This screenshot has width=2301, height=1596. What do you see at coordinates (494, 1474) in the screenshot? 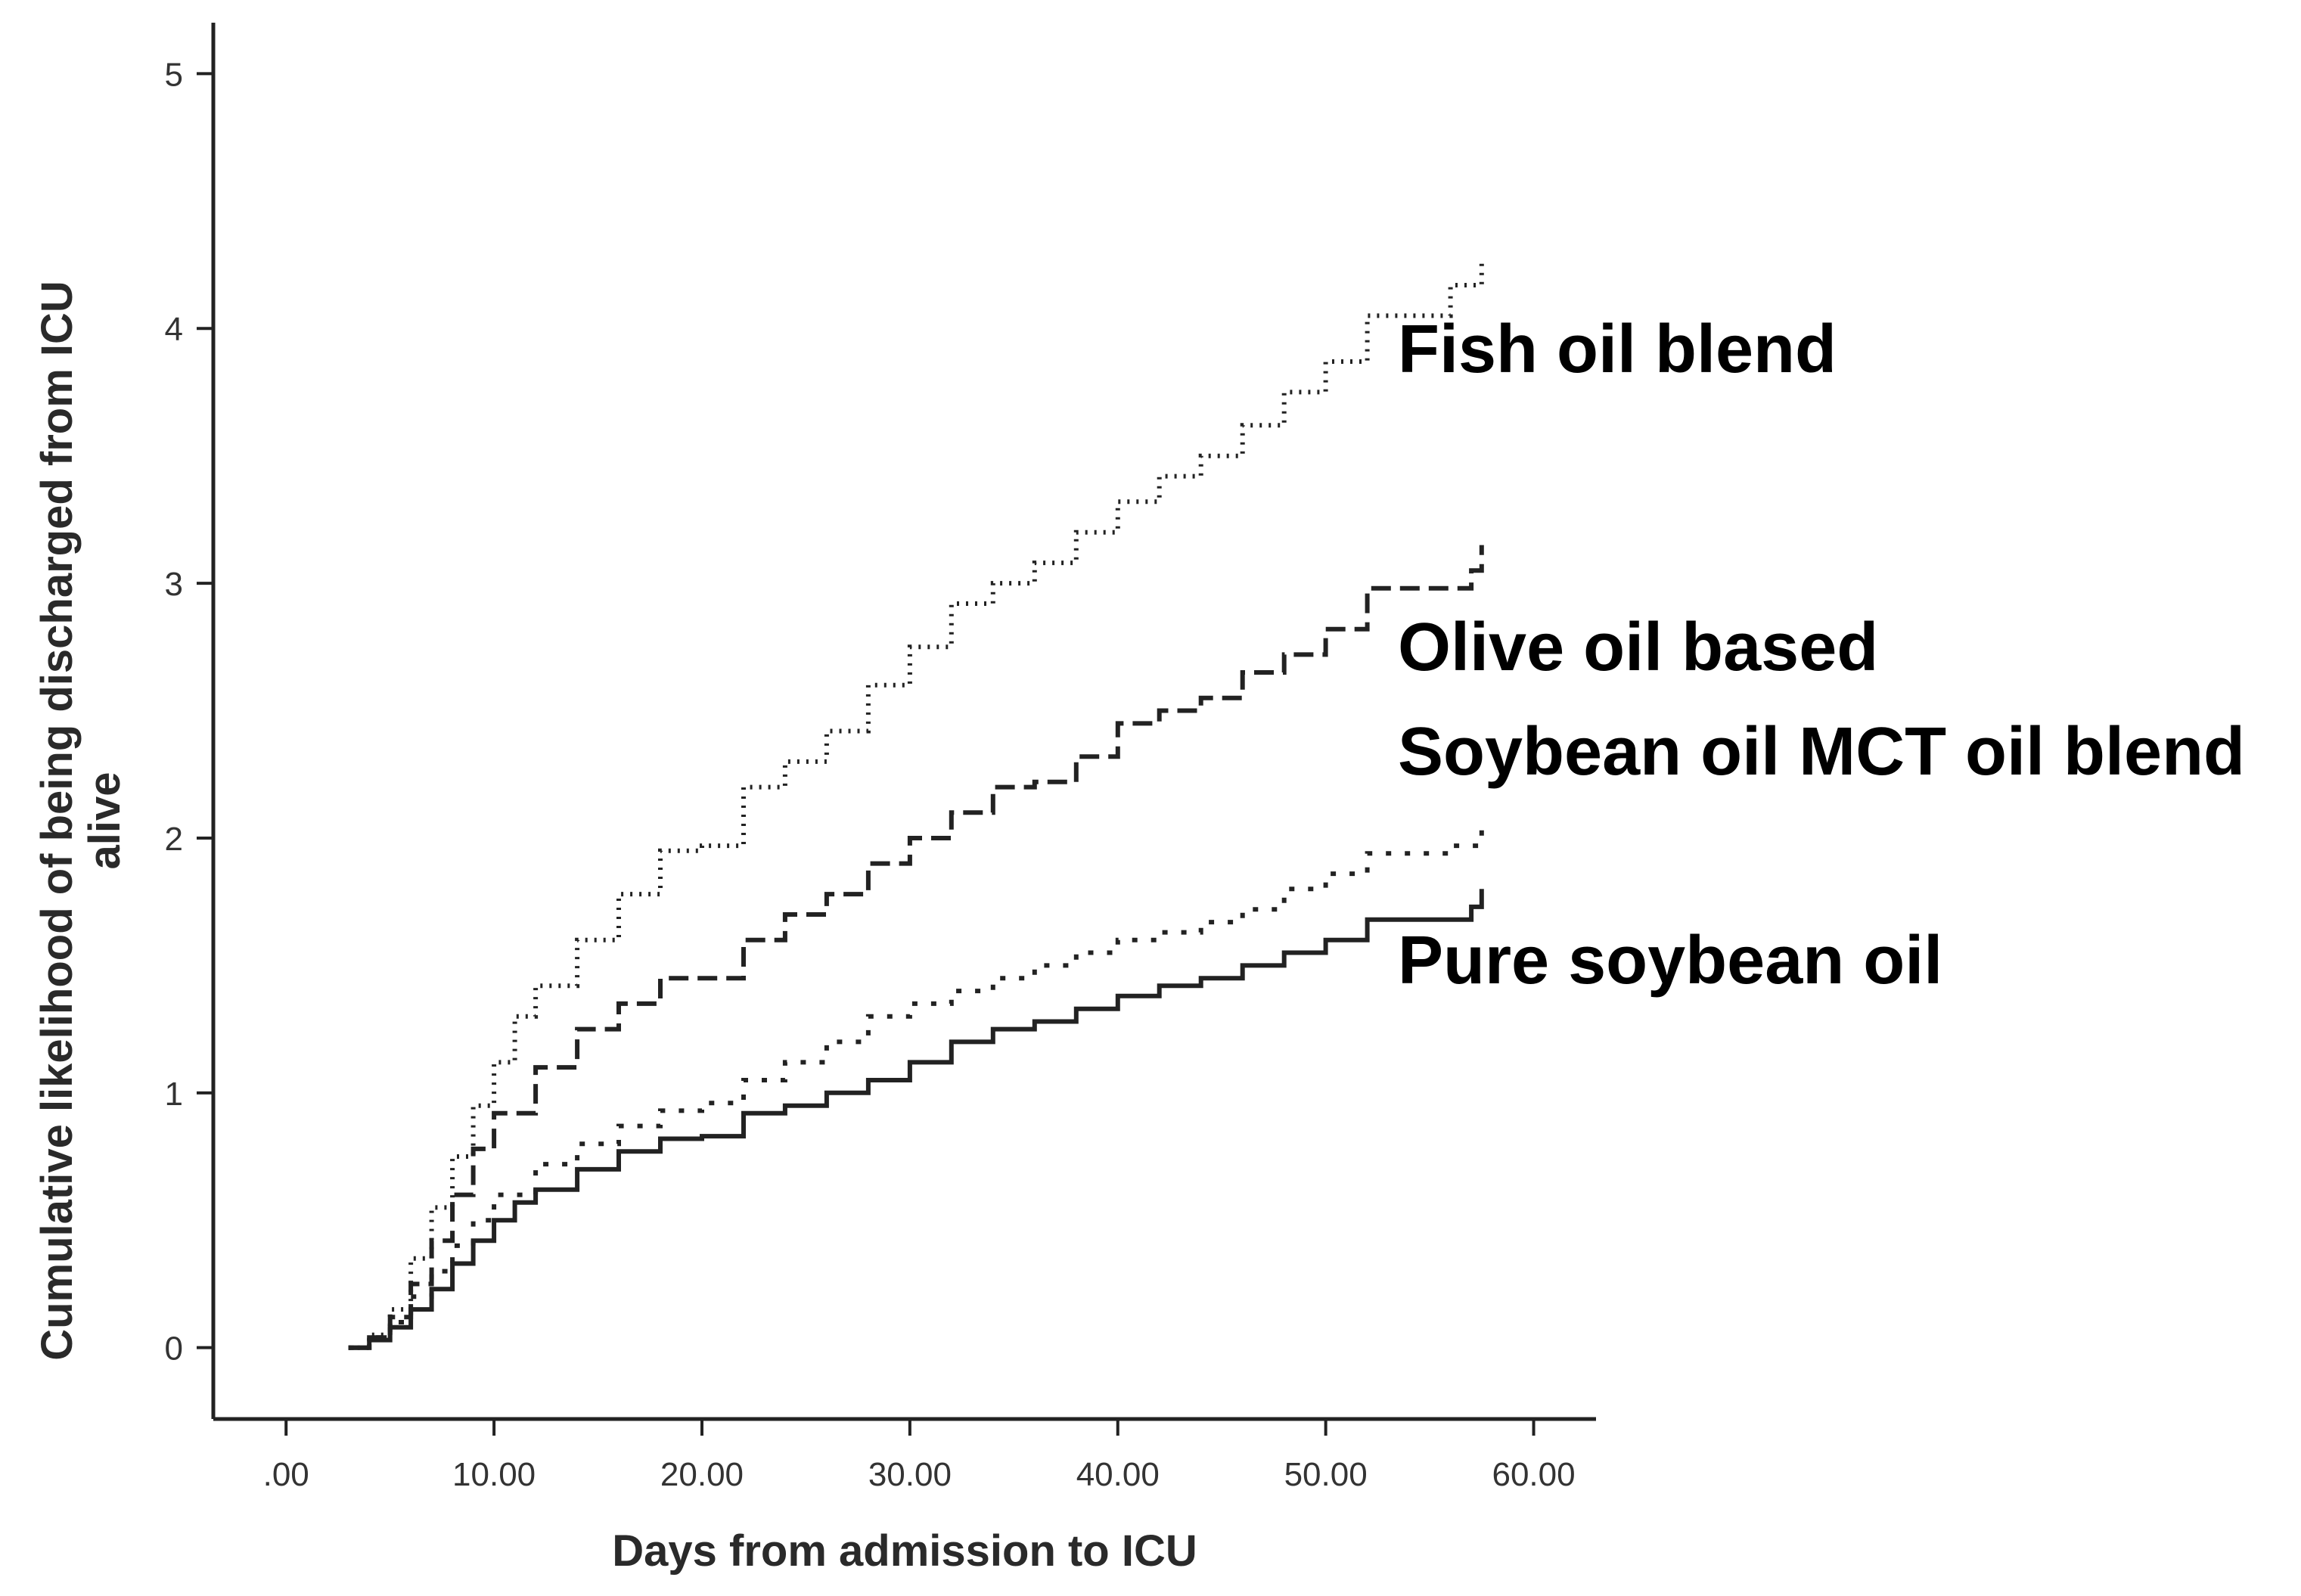
I see `x-tick-label: 10.00` at bounding box center [494, 1474].